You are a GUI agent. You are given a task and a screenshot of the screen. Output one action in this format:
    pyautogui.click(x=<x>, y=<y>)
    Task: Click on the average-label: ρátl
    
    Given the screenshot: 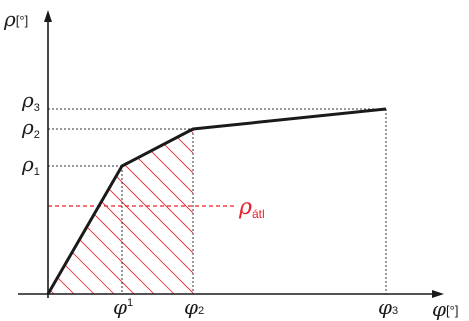 What is the action you would take?
    pyautogui.click(x=251, y=208)
    